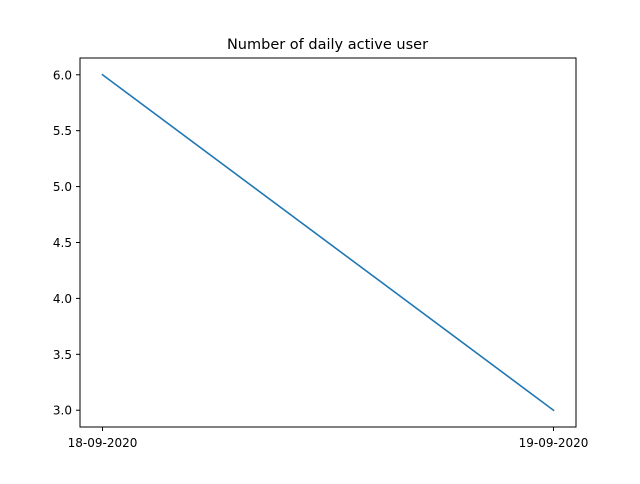 The image size is (640, 484). I want to click on y-axis: 6.0 5.5 5.0 4.5 4.0 3.5 3.0, so click(66, 243).